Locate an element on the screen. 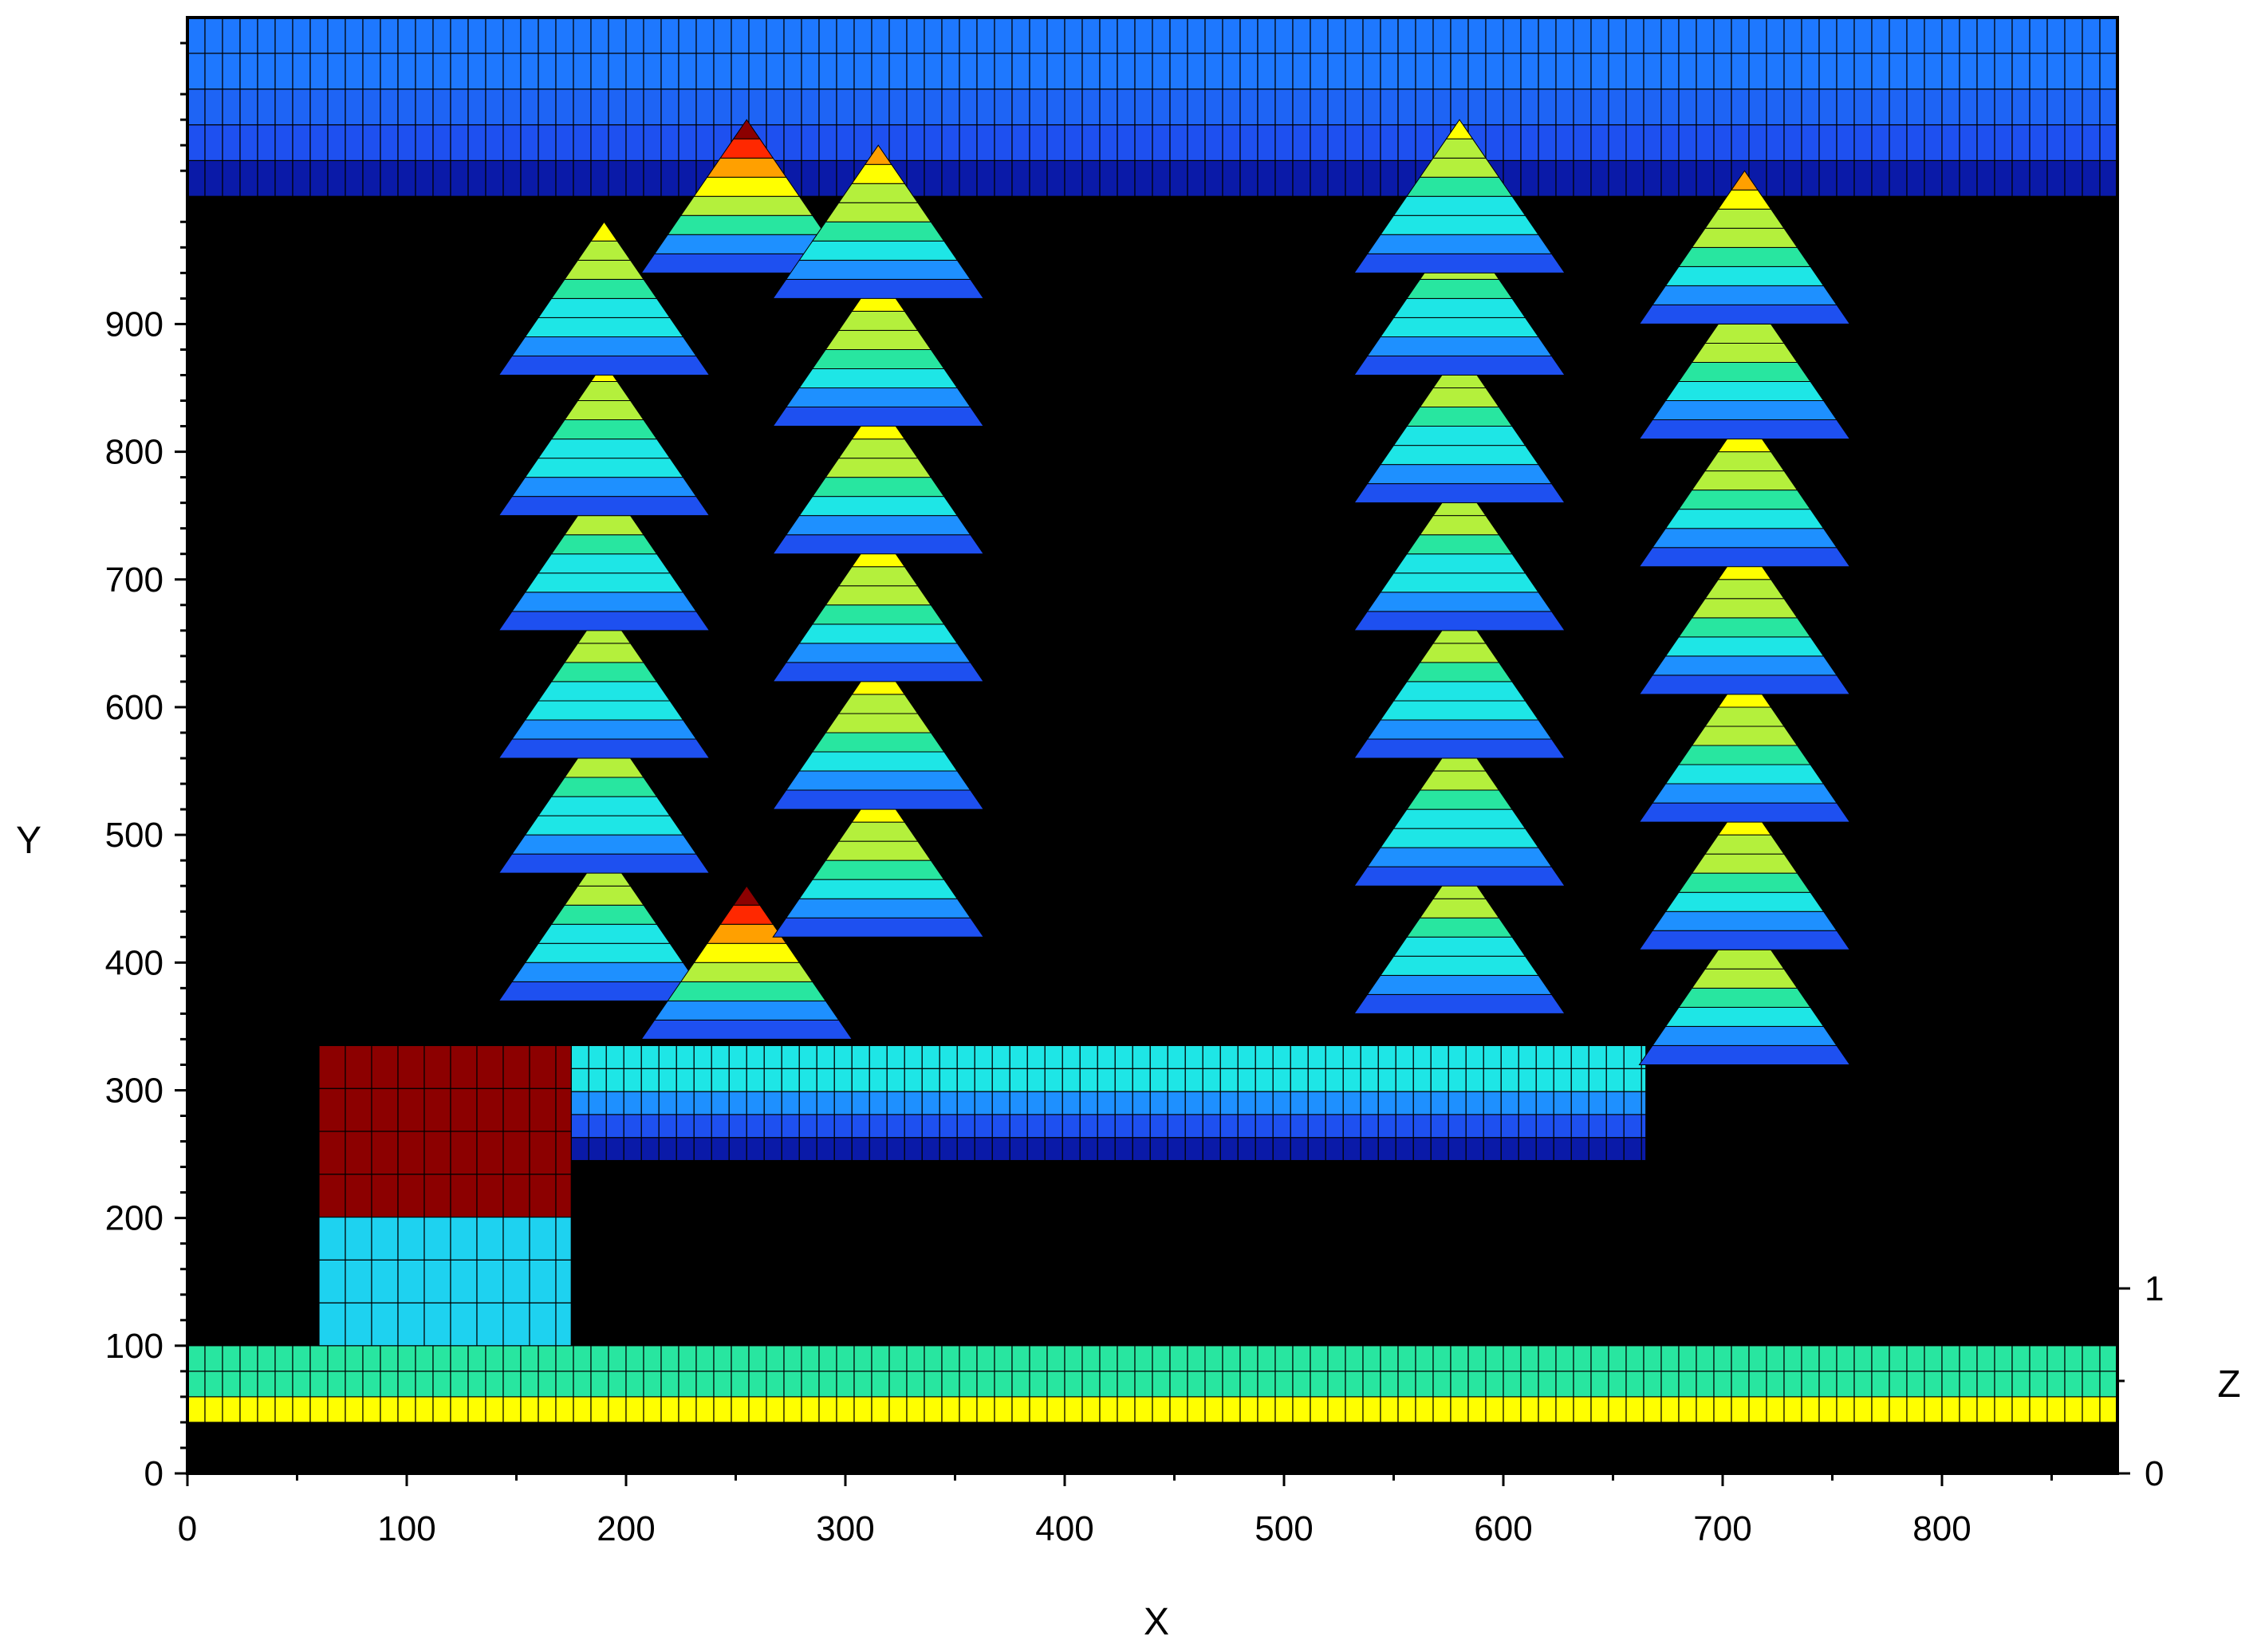 This screenshot has width=2257, height=1652. x-tick-label: 0 is located at coordinates (187, 1528).